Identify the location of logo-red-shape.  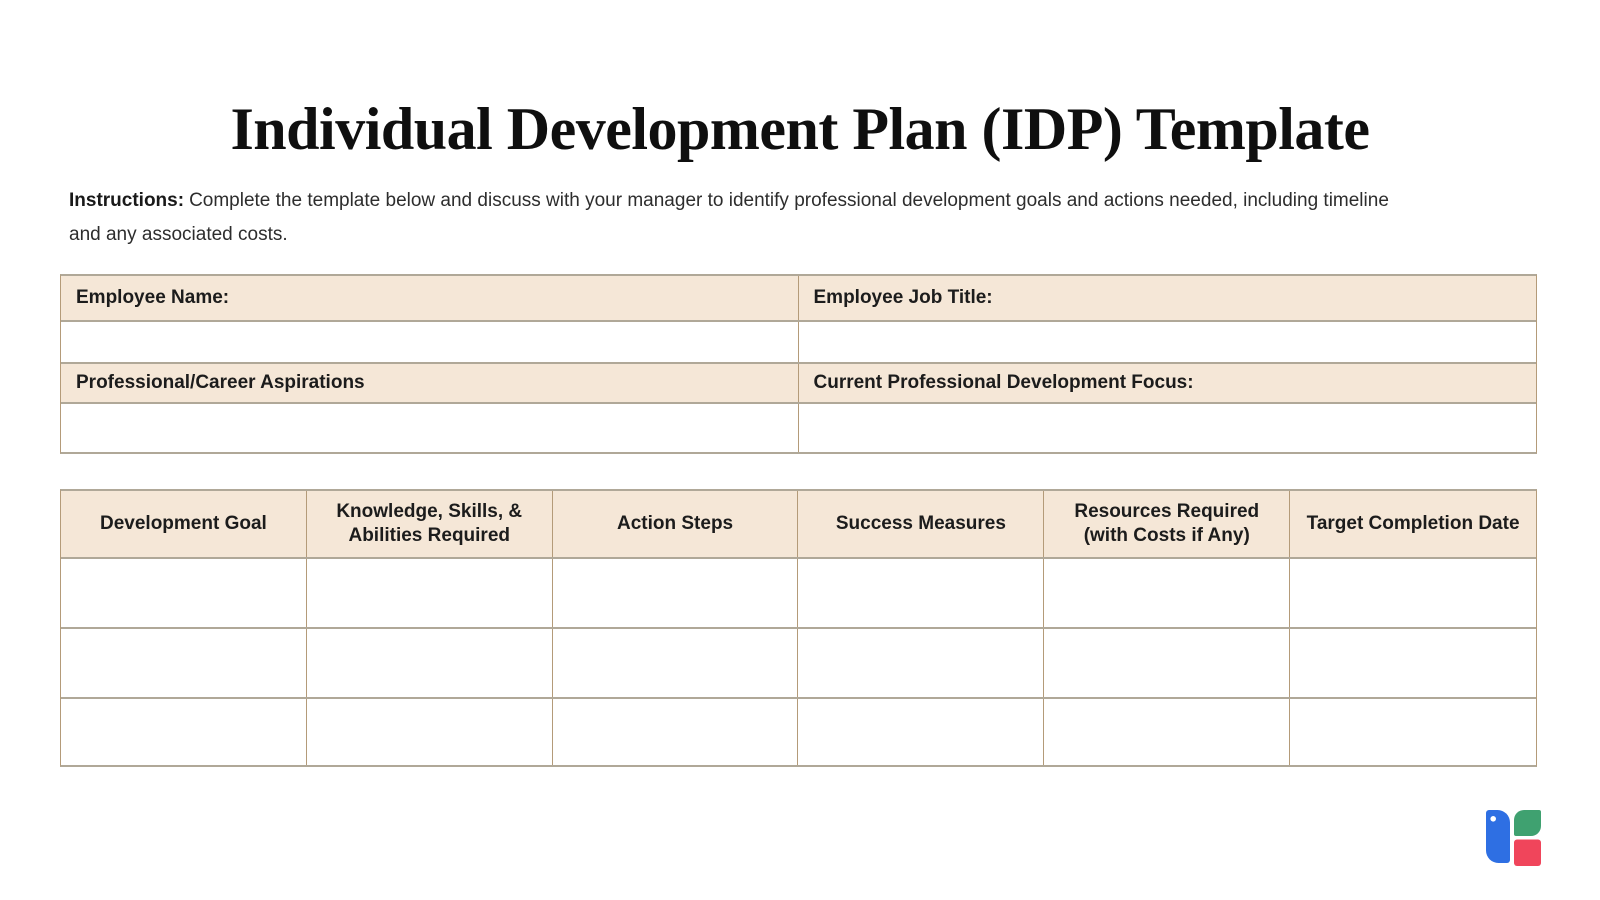
(1527, 852).